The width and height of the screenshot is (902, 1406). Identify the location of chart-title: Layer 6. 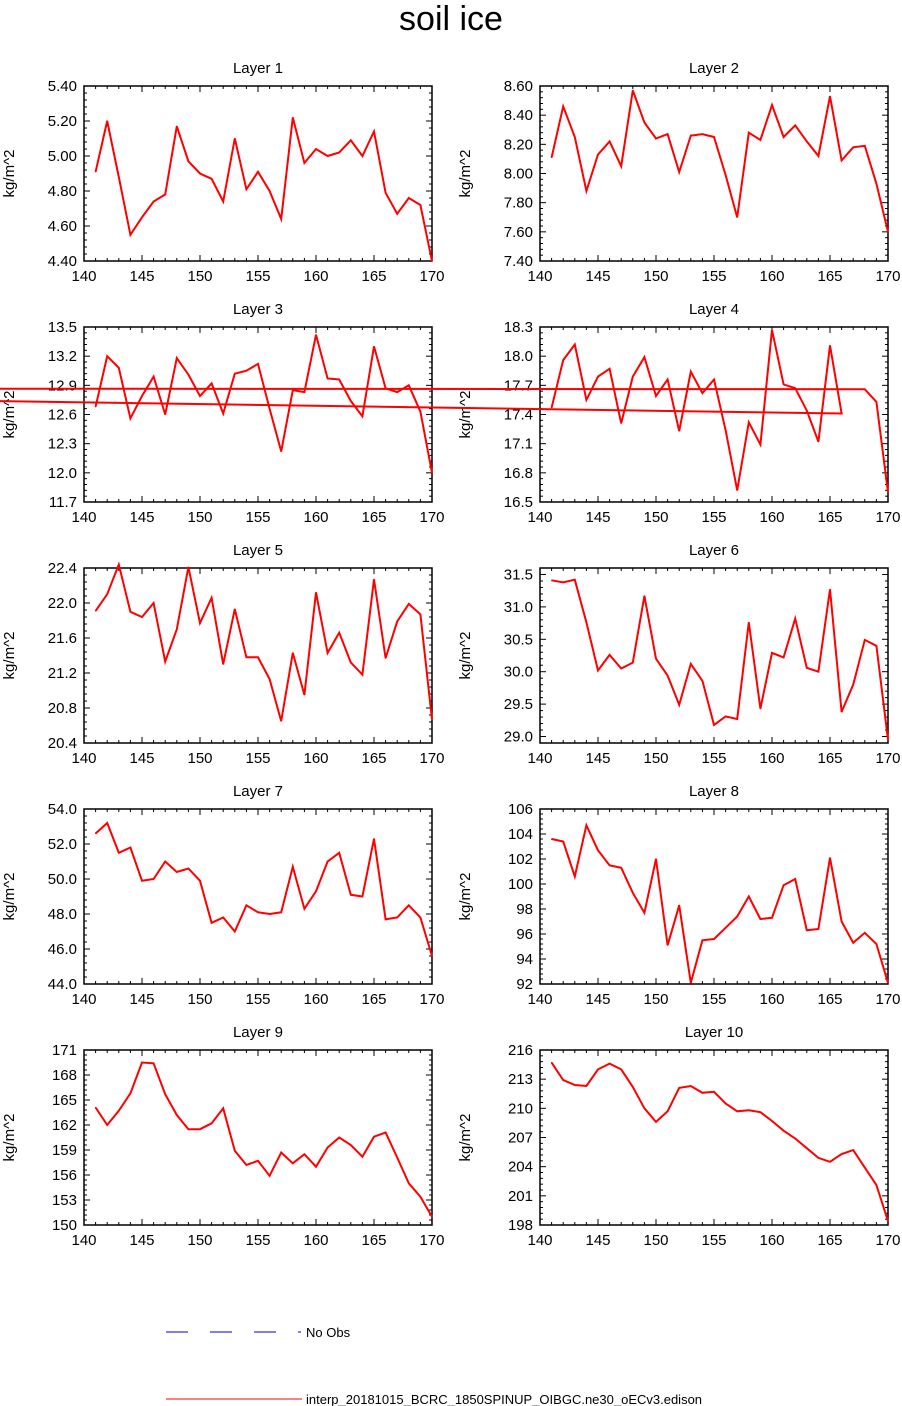
(714, 550).